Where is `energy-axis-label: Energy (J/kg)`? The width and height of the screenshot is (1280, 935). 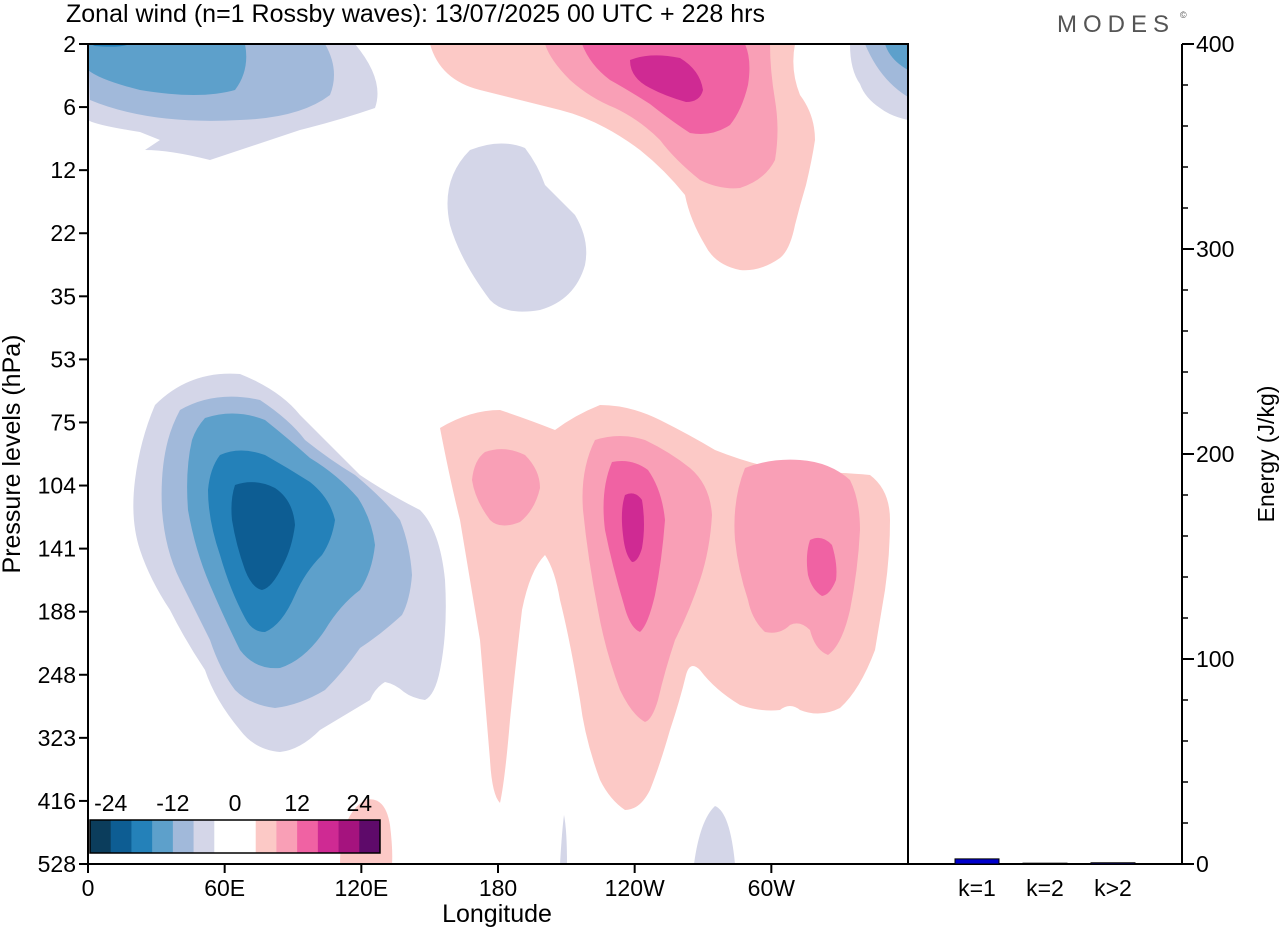 energy-axis-label: Energy (J/kg) is located at coordinates (1266, 454).